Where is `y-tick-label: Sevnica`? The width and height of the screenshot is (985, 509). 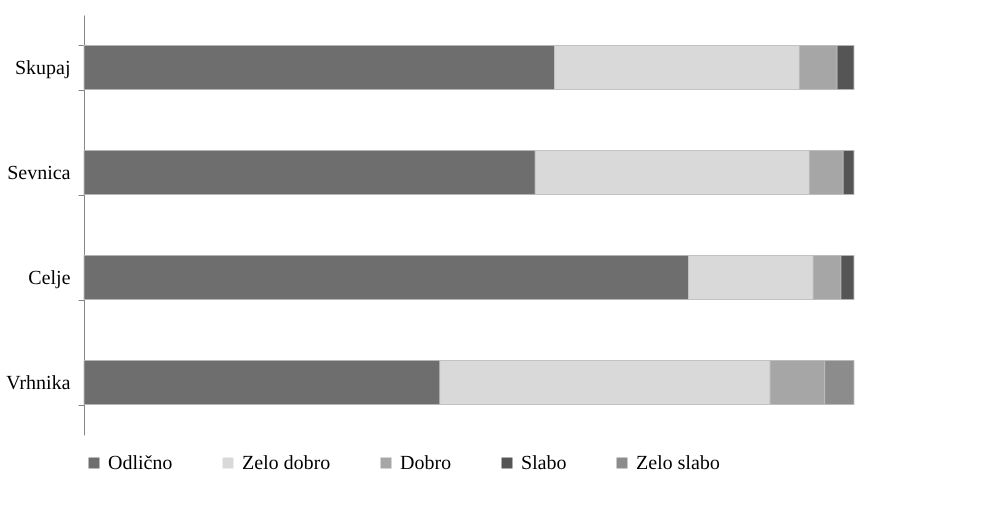 y-tick-label: Sevnica is located at coordinates (39, 173).